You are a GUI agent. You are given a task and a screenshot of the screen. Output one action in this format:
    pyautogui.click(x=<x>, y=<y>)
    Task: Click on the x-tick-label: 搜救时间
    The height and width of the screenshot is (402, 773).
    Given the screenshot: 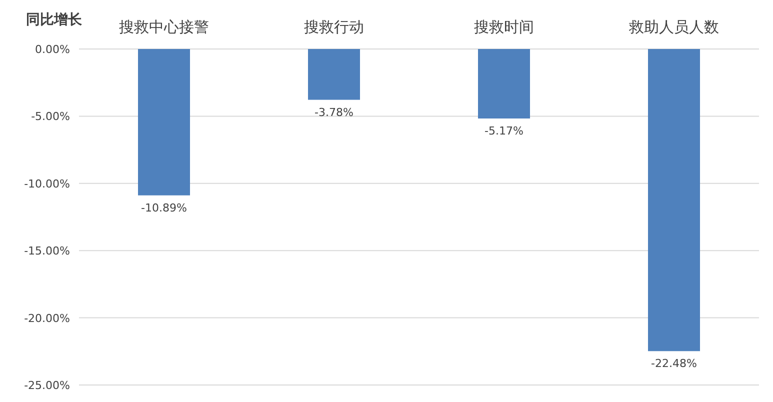 What is the action you would take?
    pyautogui.click(x=504, y=27)
    